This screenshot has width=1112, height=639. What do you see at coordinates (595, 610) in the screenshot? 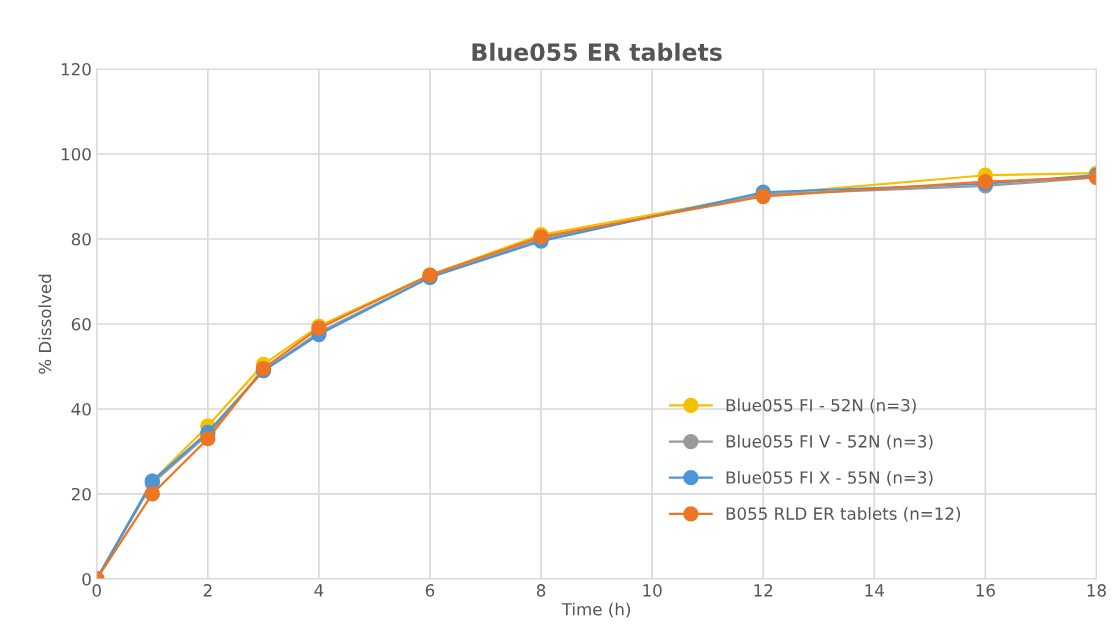
I see `x-axis-title: Time (h)` at bounding box center [595, 610].